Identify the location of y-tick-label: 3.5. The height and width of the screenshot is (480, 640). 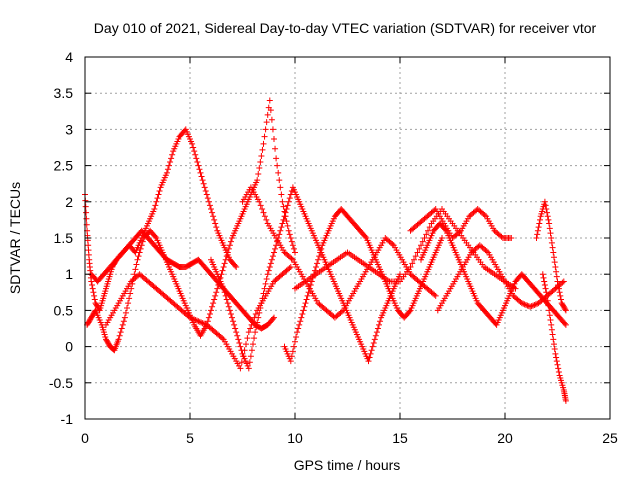
(64, 93).